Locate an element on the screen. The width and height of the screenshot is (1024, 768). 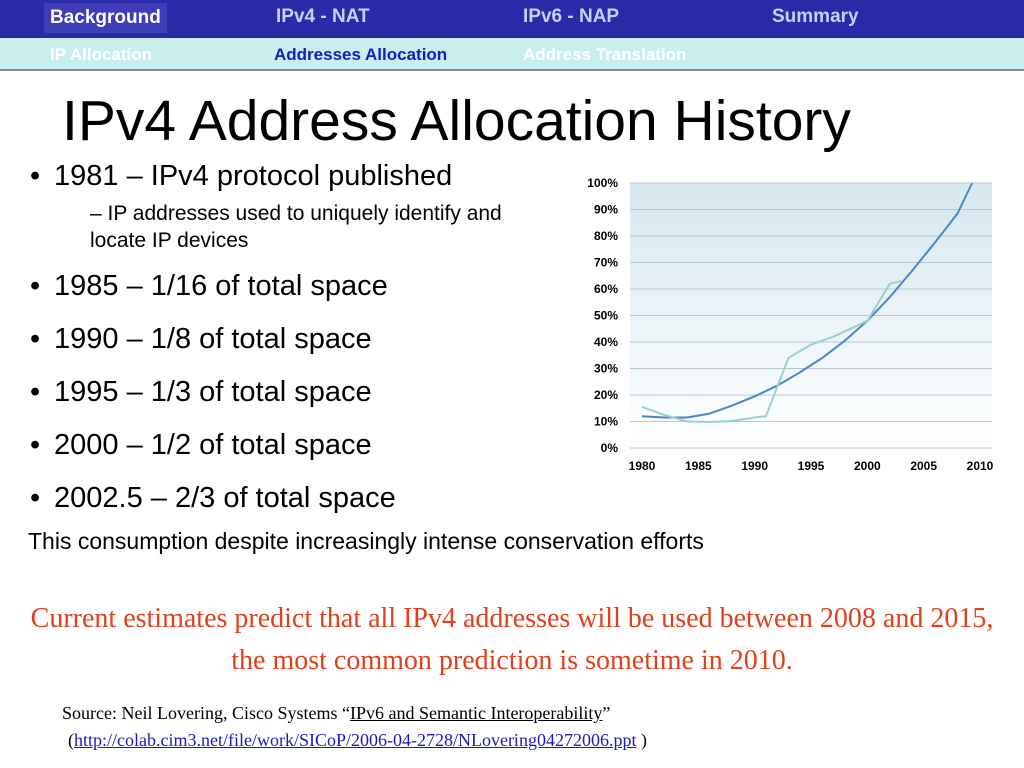
bullet-text: 1995 – 1/3 of total space is located at coordinates (213, 392).